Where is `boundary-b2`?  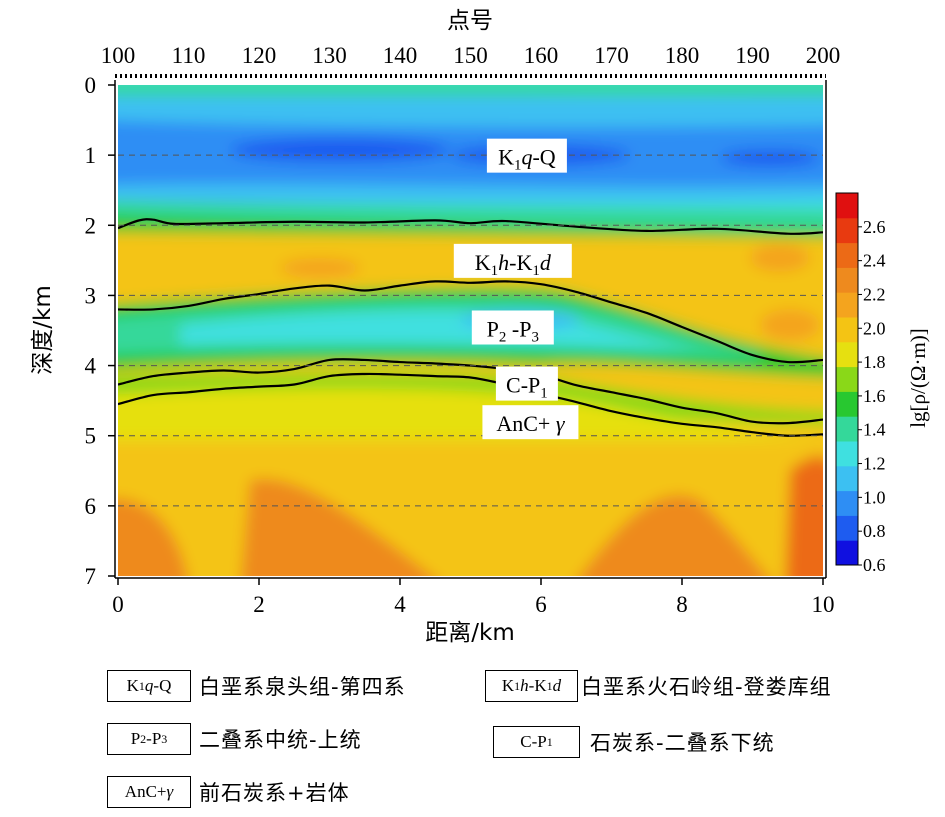
boundary-b2 is located at coordinates (470, 322).